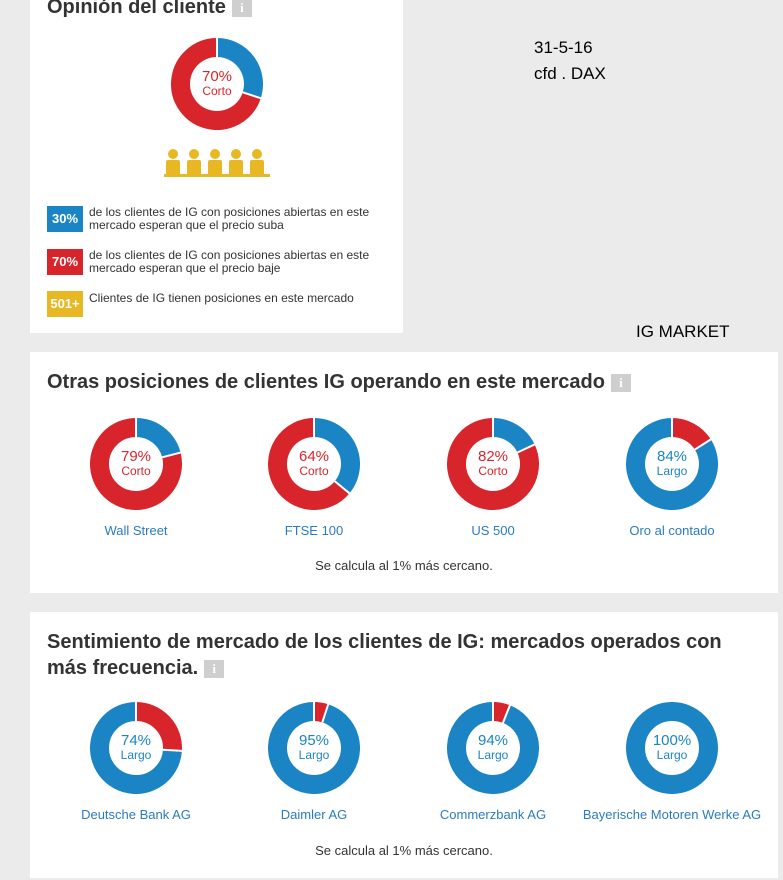 This screenshot has height=880, width=783. I want to click on market-link-oro-al-contado: Oro al contado, so click(672, 530).